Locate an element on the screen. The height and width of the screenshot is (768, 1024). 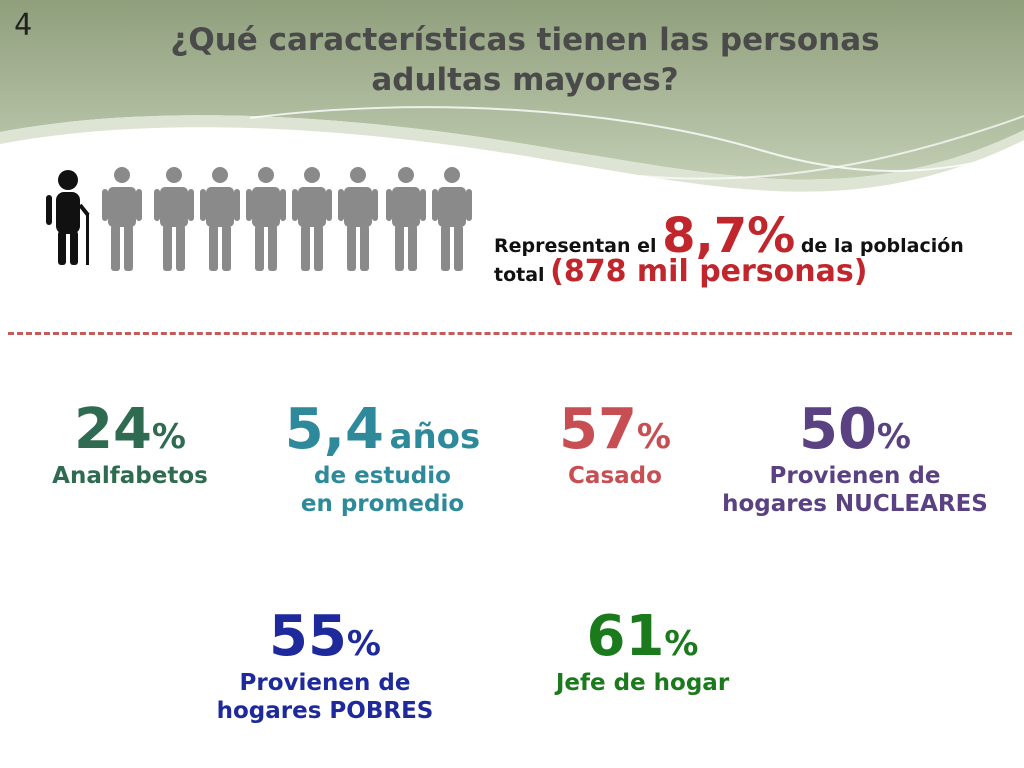
population-text-2: de la población is located at coordinates (882, 246).